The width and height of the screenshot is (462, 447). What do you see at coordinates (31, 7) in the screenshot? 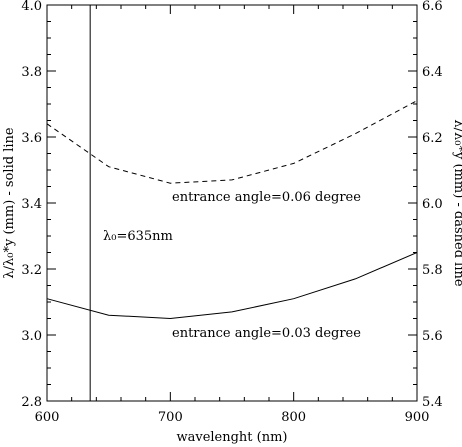
I see `y-tick-label-left: 4.0` at bounding box center [31, 7].